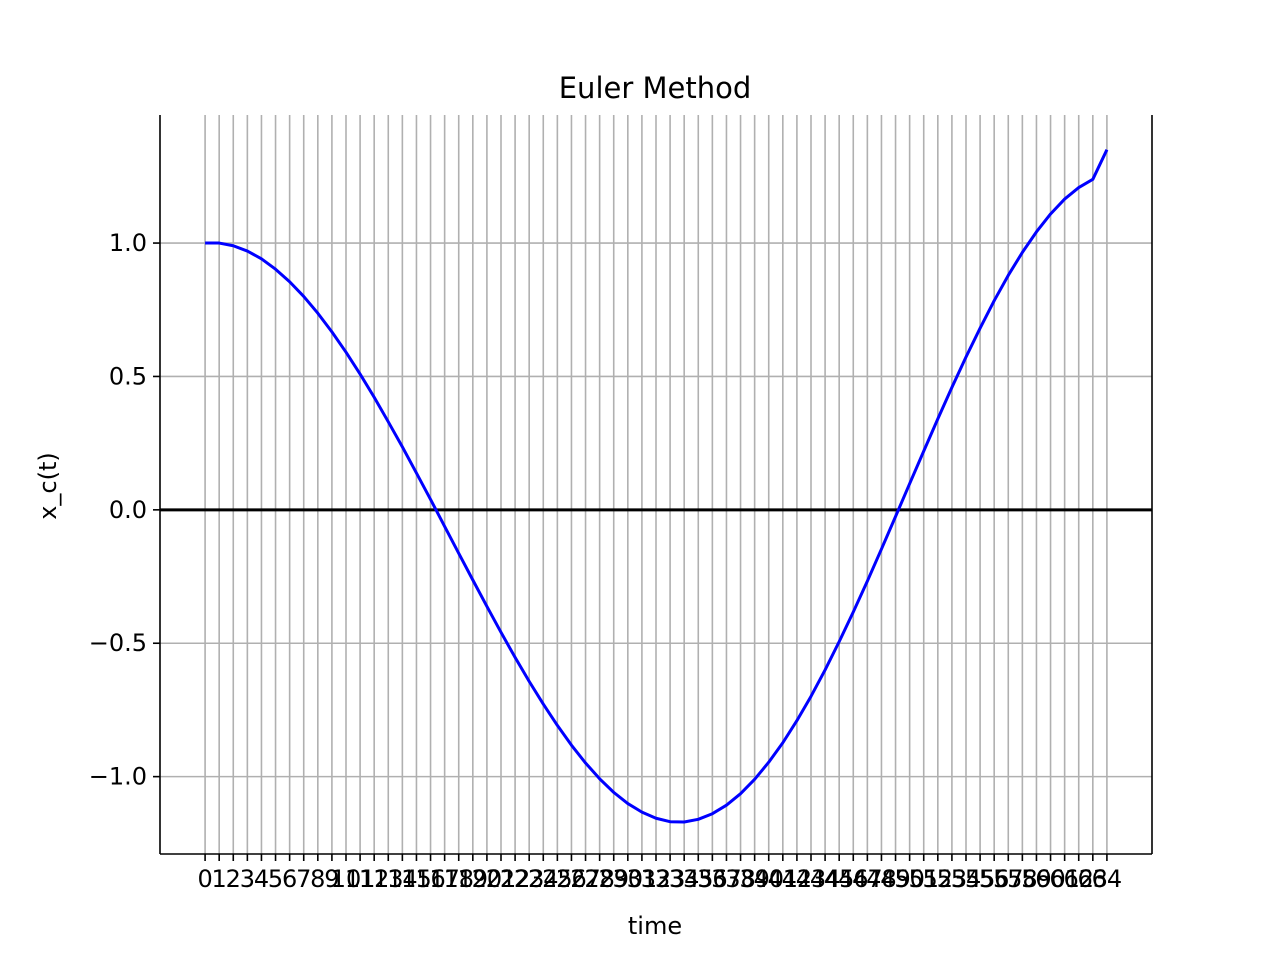 The height and width of the screenshot is (960, 1280). What do you see at coordinates (1064, 879) in the screenshot?
I see `x-tick-label: 61` at bounding box center [1064, 879].